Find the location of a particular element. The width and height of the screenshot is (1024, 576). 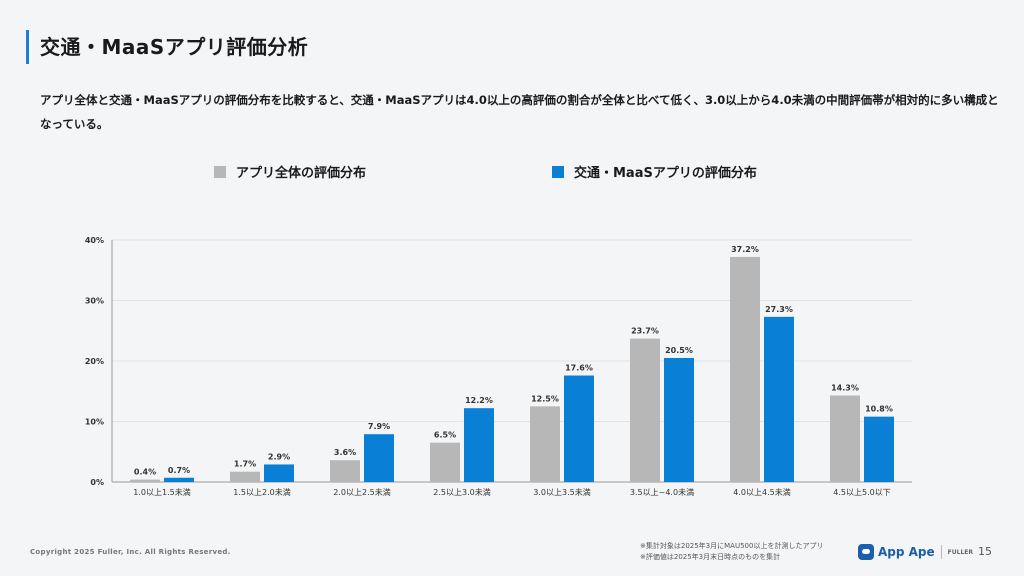

category-label: 3.0以上3.5未満 is located at coordinates (561, 492).